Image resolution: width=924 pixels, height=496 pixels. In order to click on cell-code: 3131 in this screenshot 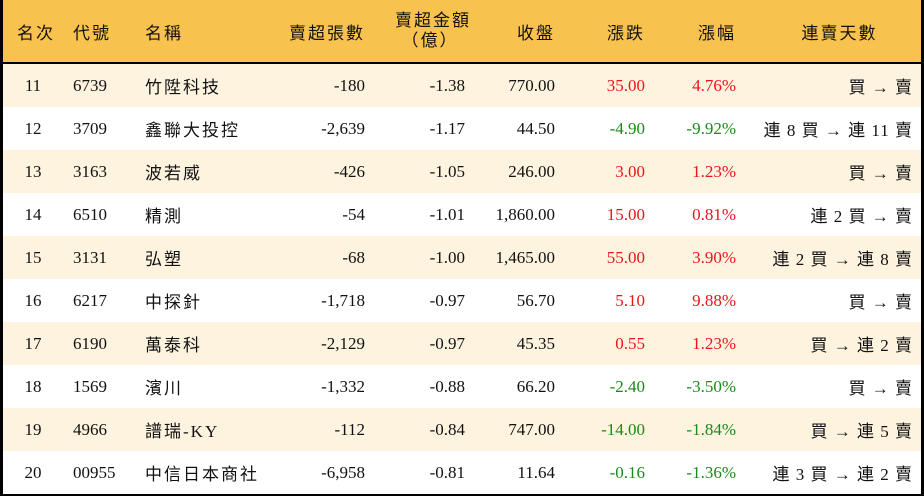, I will do `click(90, 257)`.